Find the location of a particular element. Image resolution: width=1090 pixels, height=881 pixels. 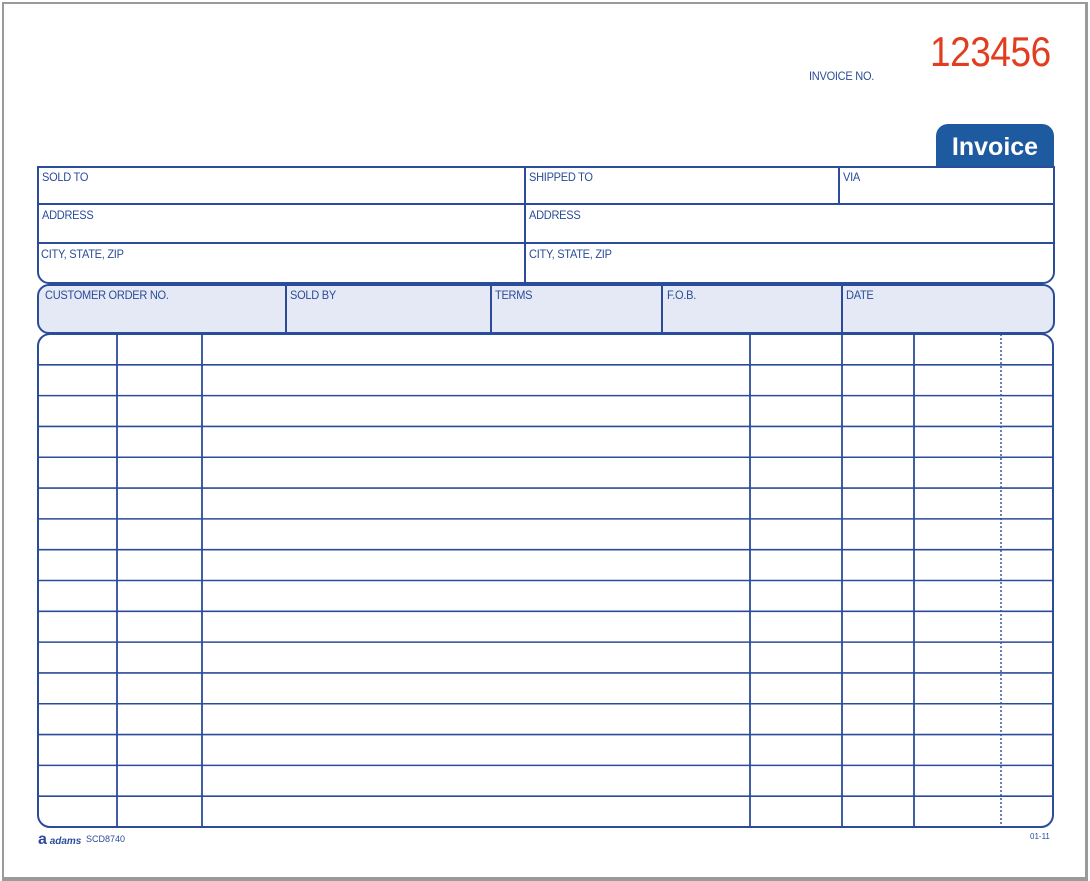

invoice-number-label: INVOICE NO. is located at coordinates (842, 76).